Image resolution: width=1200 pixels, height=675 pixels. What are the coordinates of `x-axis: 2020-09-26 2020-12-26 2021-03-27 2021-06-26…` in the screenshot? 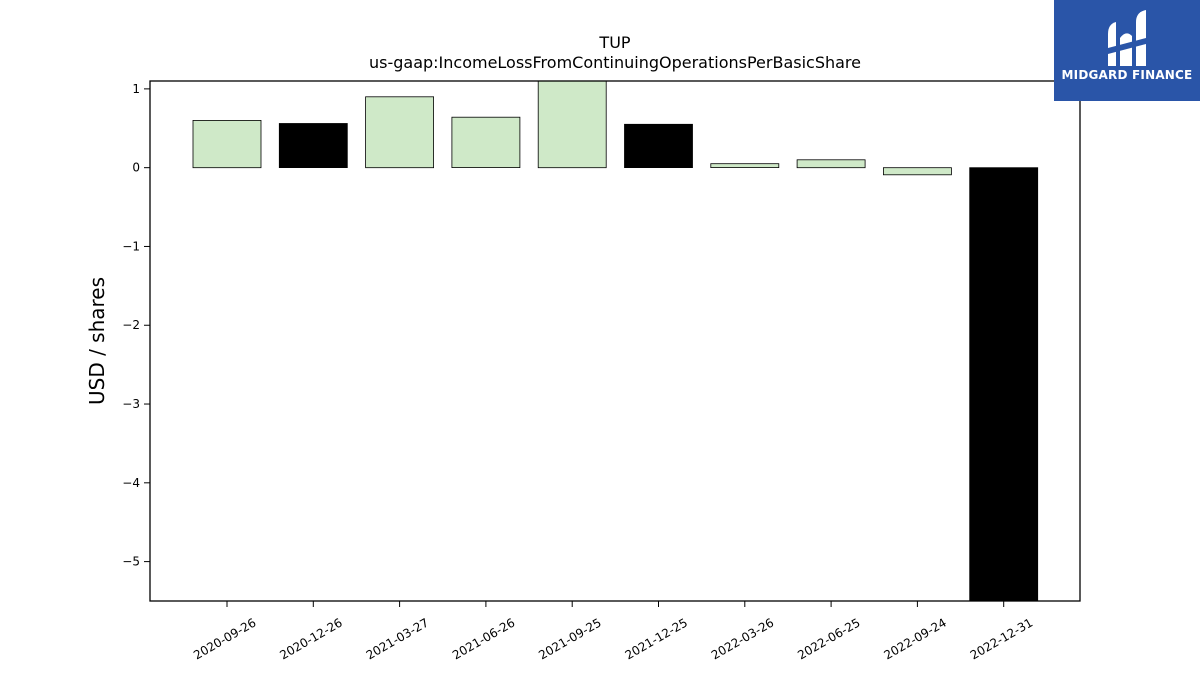 It's located at (613, 631).